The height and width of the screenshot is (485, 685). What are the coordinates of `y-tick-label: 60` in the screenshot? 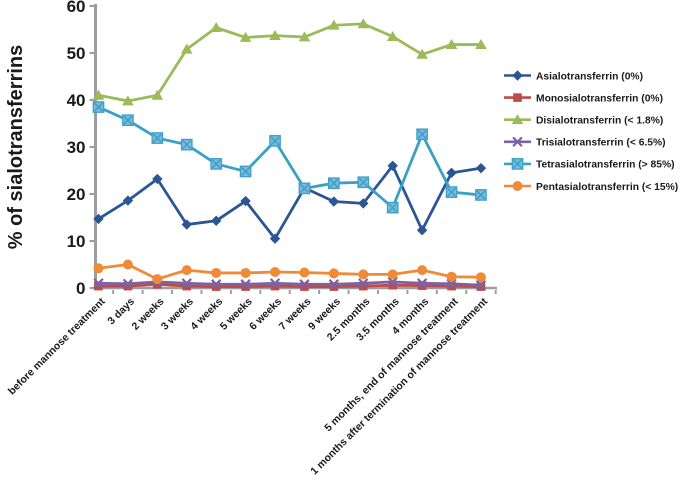 It's located at (76, 8).